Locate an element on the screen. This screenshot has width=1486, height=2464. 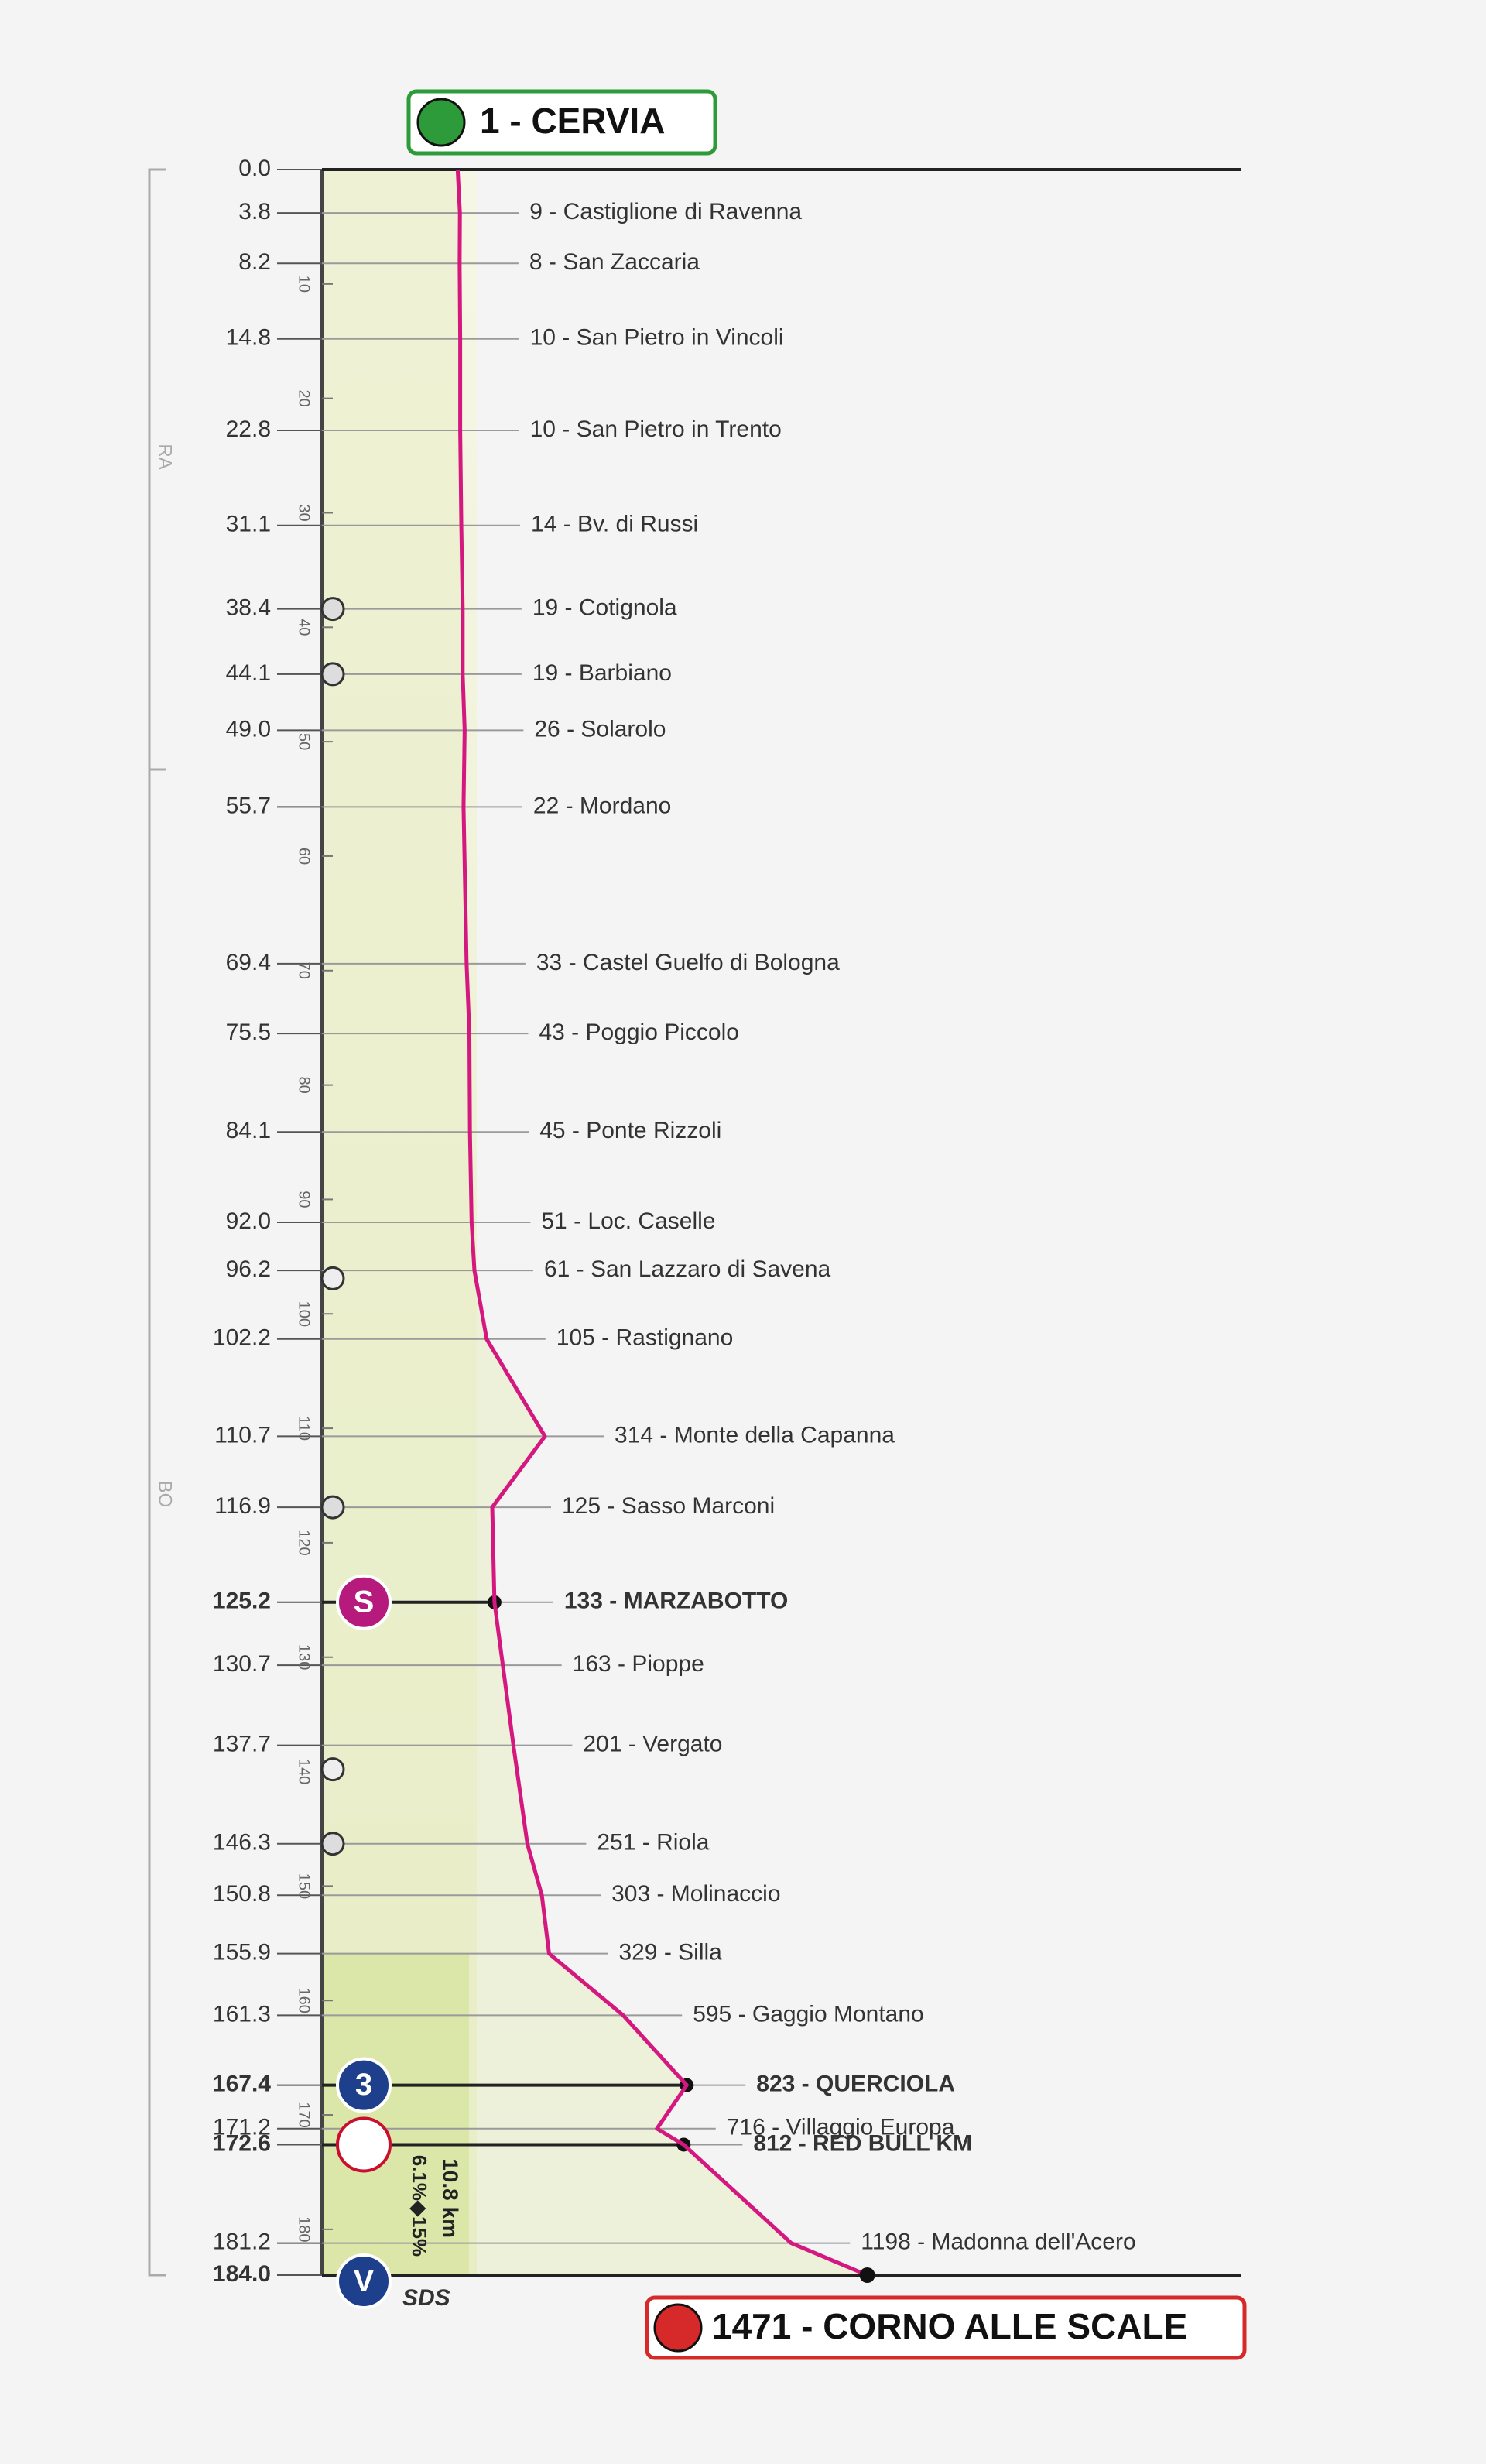
waypoint-label: 812 - RED BULL KM is located at coordinates (862, 2143).